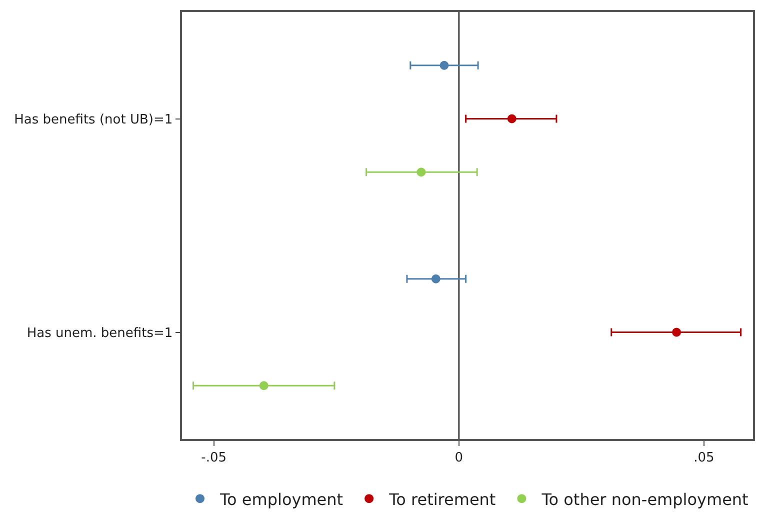 The image size is (760, 521). Describe the element at coordinates (214, 458) in the screenshot. I see `x-tick-label: -.05` at that location.